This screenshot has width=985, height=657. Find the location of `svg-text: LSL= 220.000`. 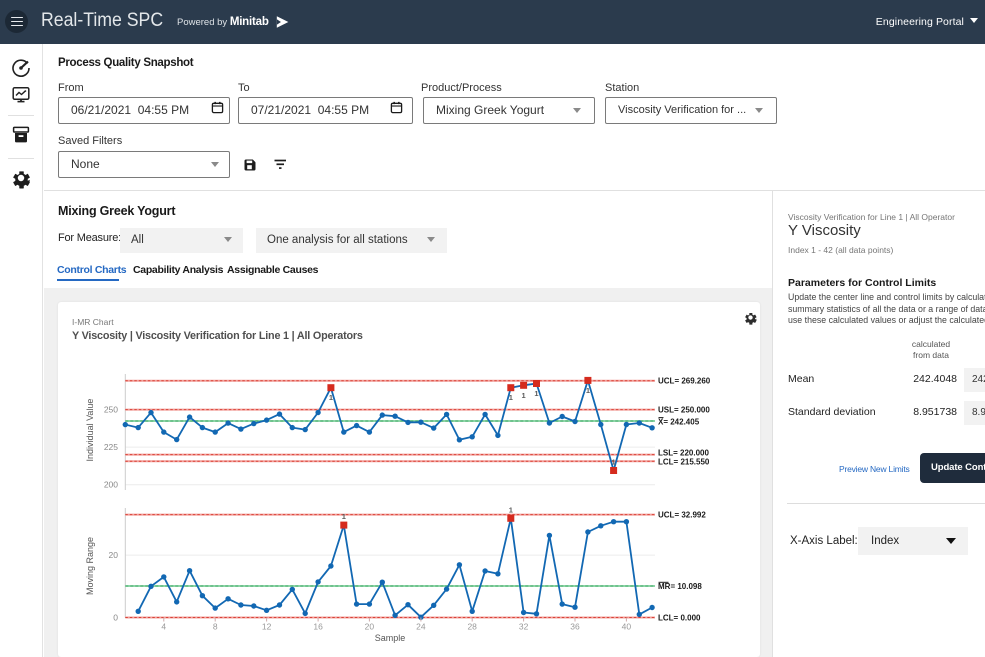

svg-text: LSL= 220.000 is located at coordinates (683, 453).